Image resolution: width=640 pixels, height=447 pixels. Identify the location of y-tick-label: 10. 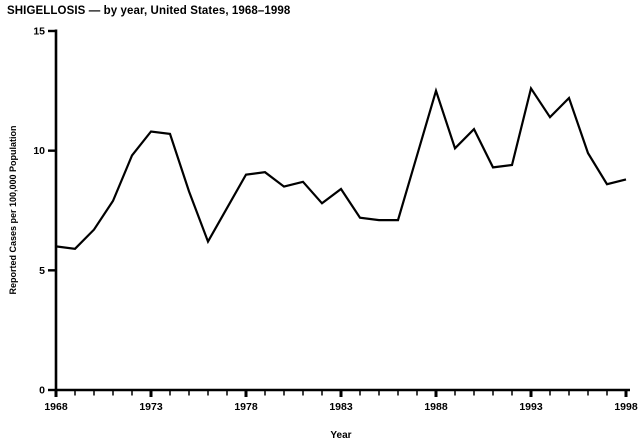
(39, 151).